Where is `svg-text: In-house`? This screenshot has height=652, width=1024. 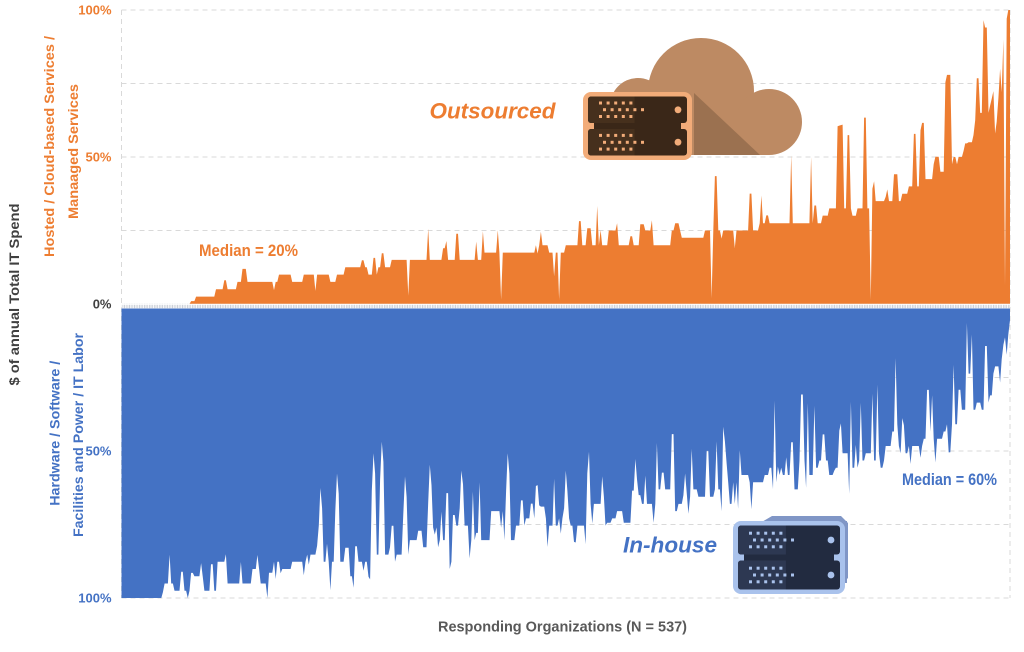 svg-text: In-house is located at coordinates (670, 545).